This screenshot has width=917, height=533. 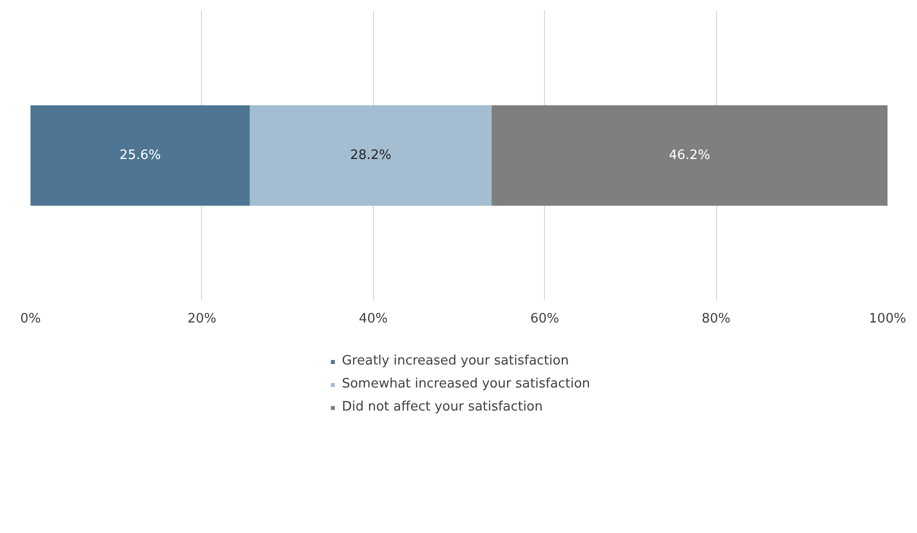 I want to click on x-tick-label: 0%, so click(x=30, y=319).